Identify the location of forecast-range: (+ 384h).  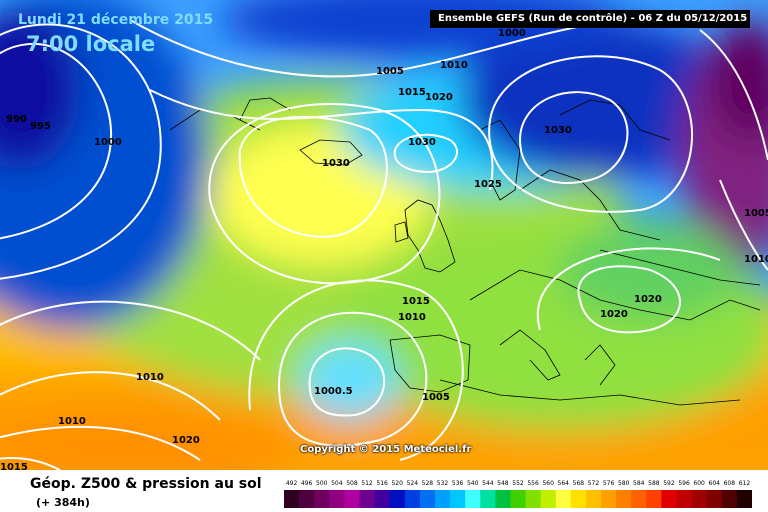
(63, 502).